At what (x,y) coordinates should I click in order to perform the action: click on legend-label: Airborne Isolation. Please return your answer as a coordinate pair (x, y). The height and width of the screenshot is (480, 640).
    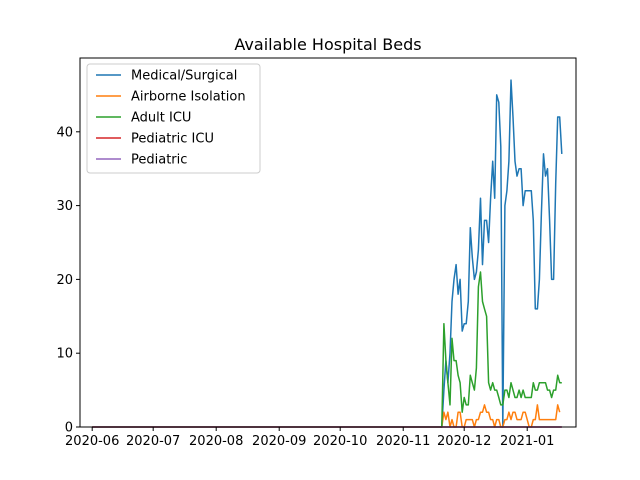
    Looking at the image, I should click on (188, 97).